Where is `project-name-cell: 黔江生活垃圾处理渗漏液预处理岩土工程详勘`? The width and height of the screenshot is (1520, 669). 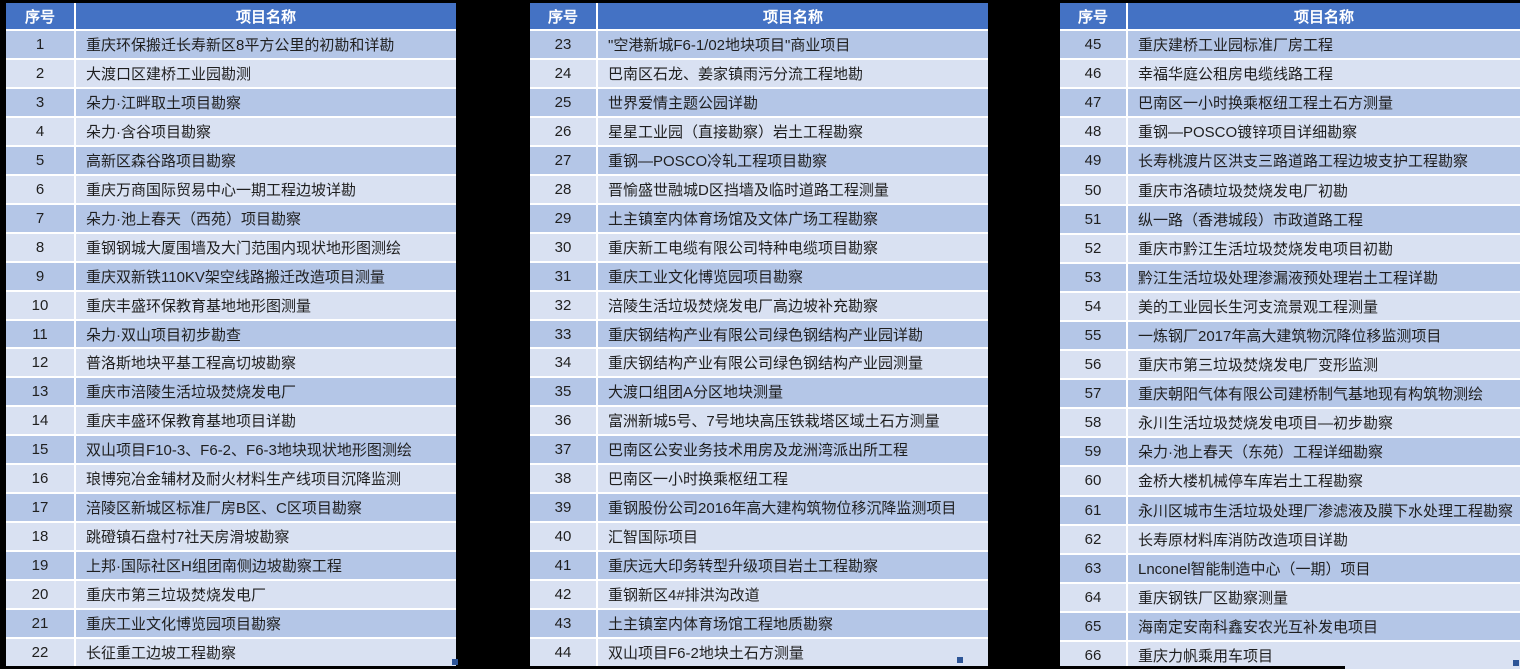
project-name-cell: 黔江生活垃圾处理渗漏液预处理岩土工程详勘 is located at coordinates (1324, 277).